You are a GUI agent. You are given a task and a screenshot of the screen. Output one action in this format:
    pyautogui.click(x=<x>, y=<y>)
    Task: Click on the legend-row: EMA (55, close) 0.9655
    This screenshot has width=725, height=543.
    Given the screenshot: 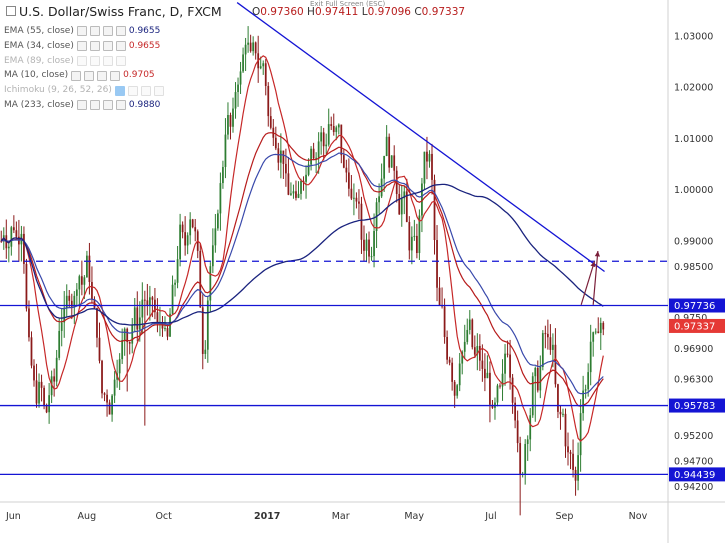 What is the action you would take?
    pyautogui.click(x=84, y=31)
    